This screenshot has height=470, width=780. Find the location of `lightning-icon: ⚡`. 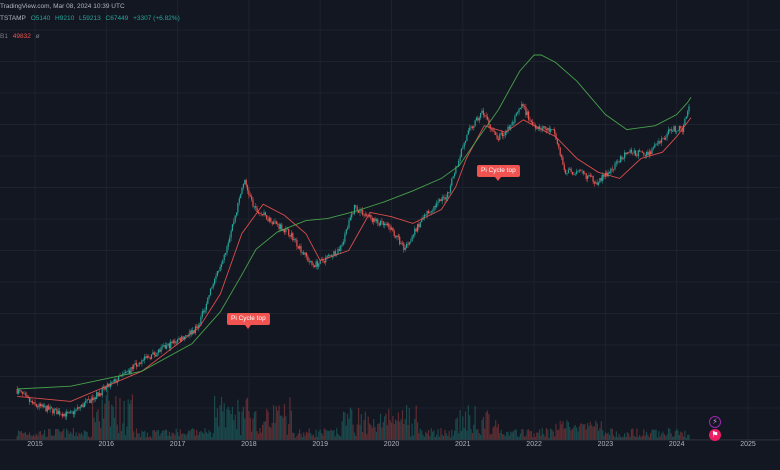

lightning-icon: ⚡ is located at coordinates (715, 422).